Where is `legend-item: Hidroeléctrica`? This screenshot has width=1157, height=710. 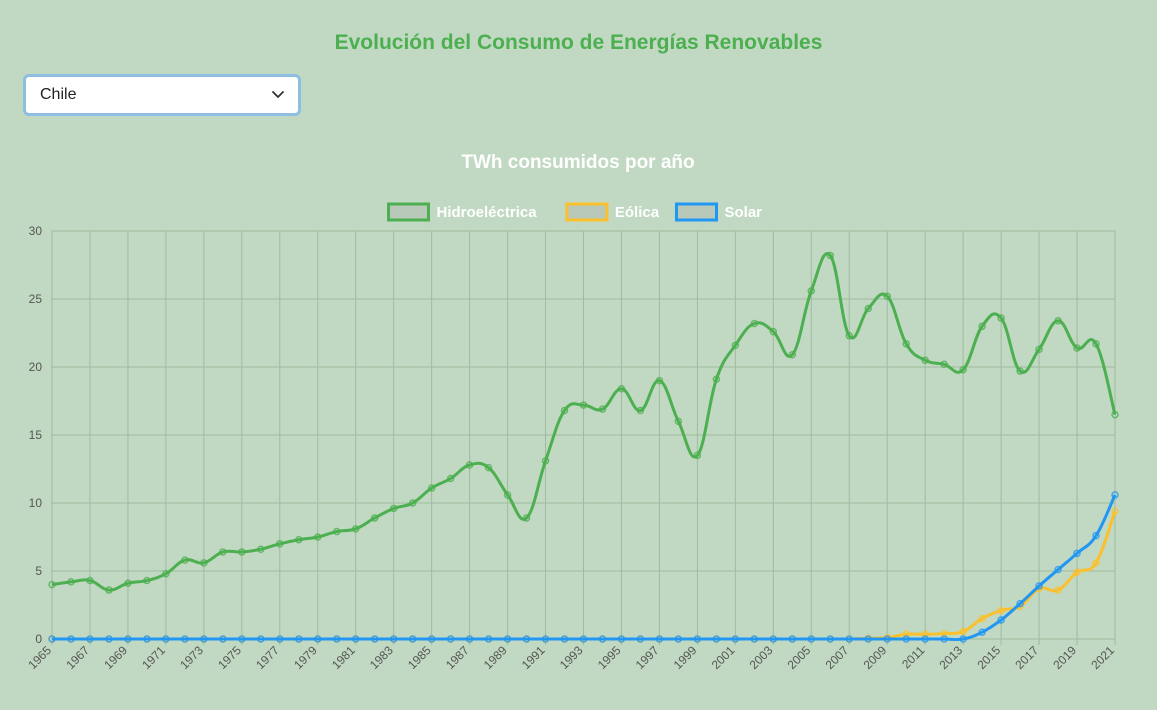 legend-item: Hidroeléctrica is located at coordinates (462, 212).